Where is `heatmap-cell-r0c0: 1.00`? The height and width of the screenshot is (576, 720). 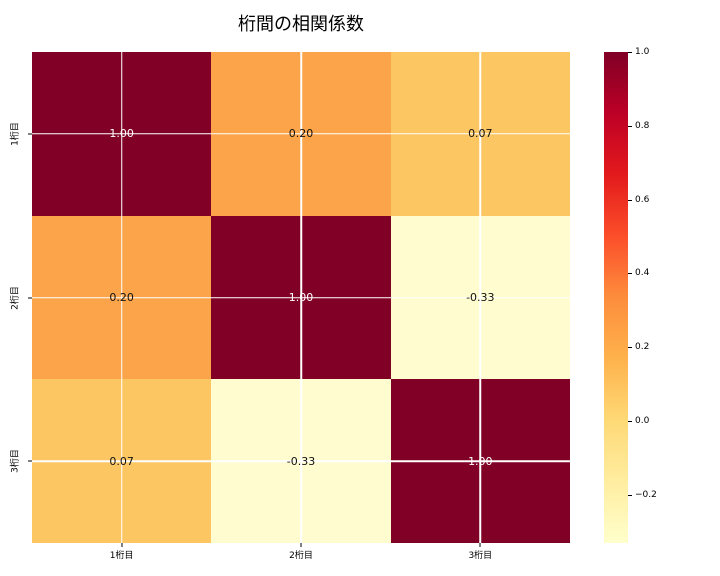 heatmap-cell-r0c0: 1.00 is located at coordinates (122, 134).